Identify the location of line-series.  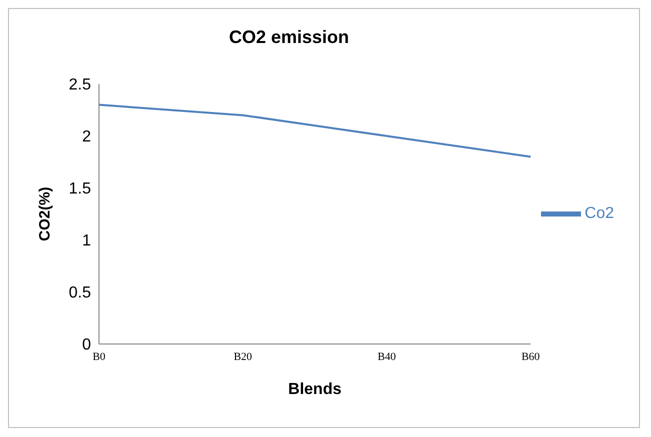
(315, 131).